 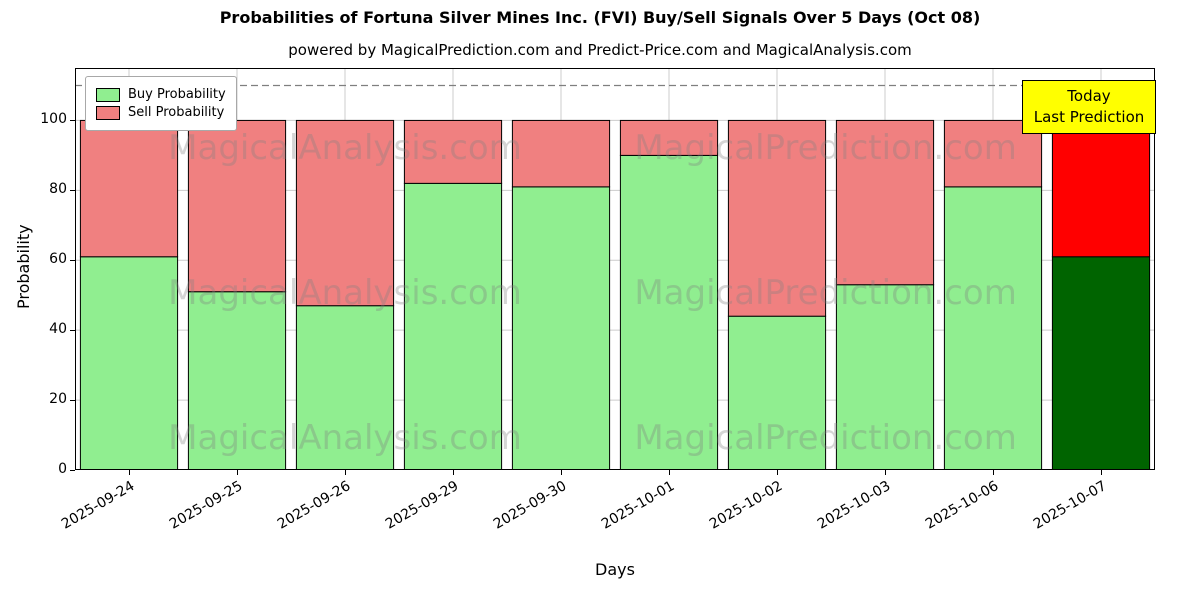 What do you see at coordinates (108, 94) in the screenshot?
I see `buy-swatch` at bounding box center [108, 94].